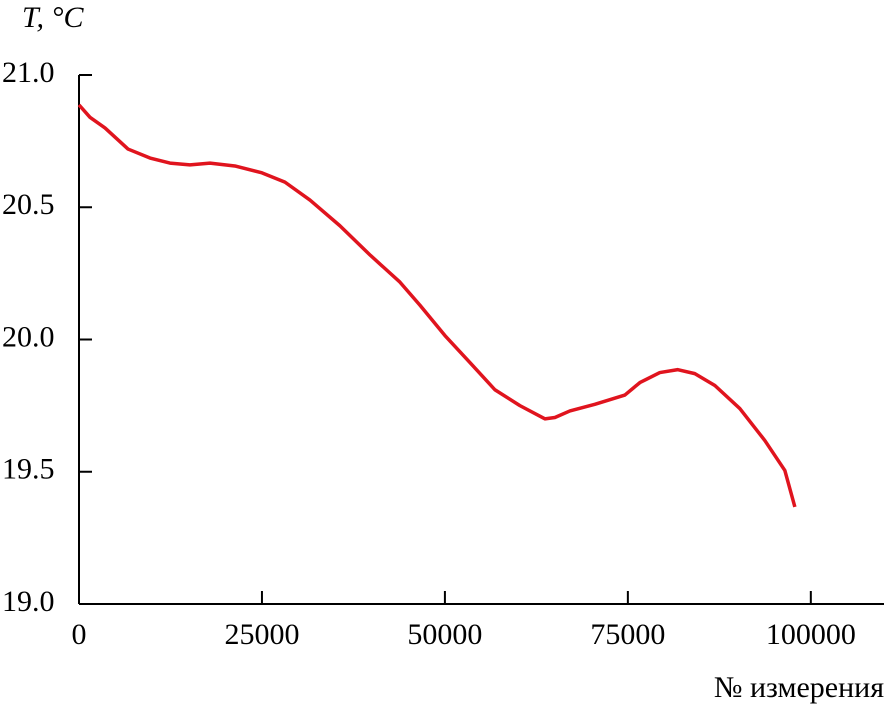 The image size is (888, 708). What do you see at coordinates (28, 469) in the screenshot?
I see `y-tick-label: 19.5` at bounding box center [28, 469].